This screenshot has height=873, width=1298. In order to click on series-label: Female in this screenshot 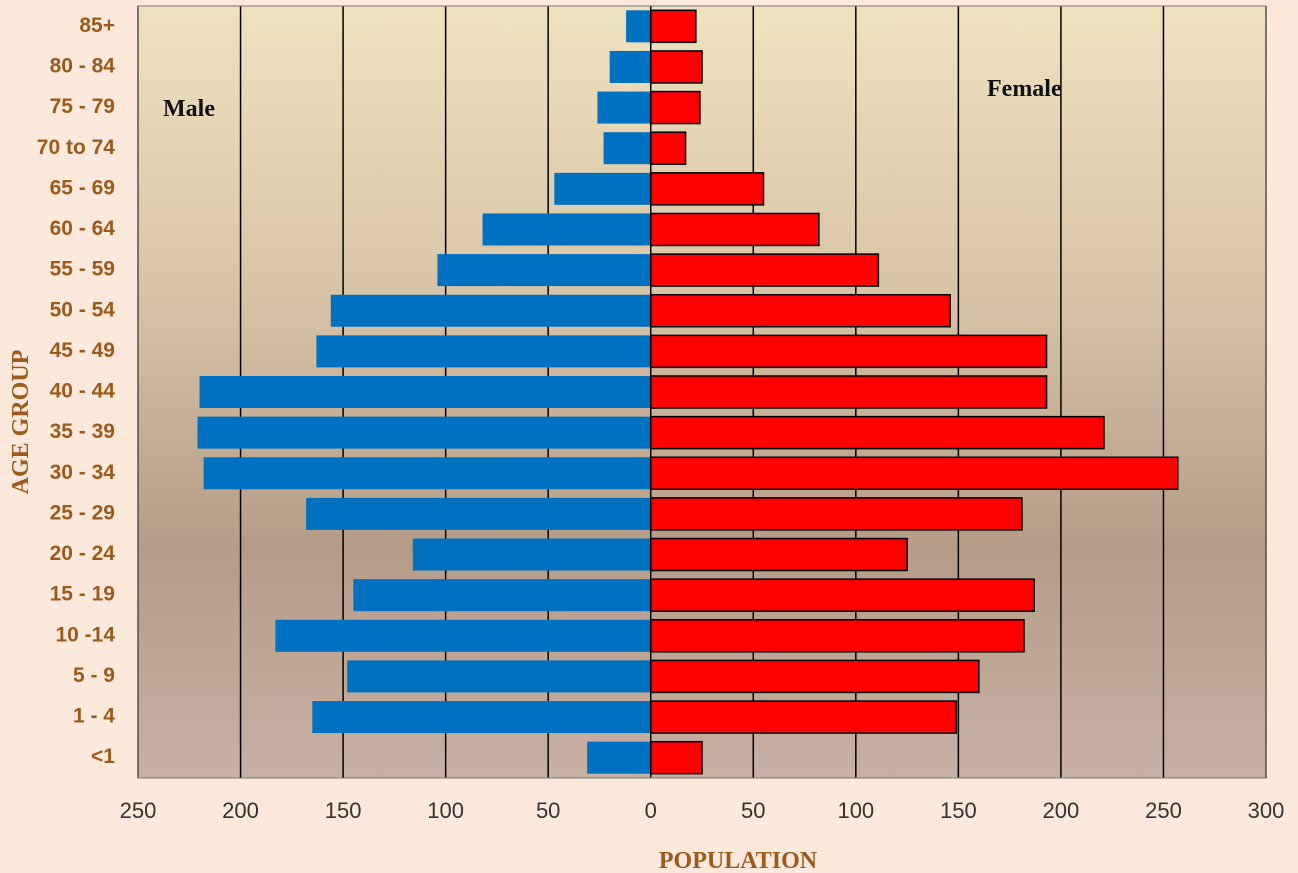, I will do `click(1024, 89)`.